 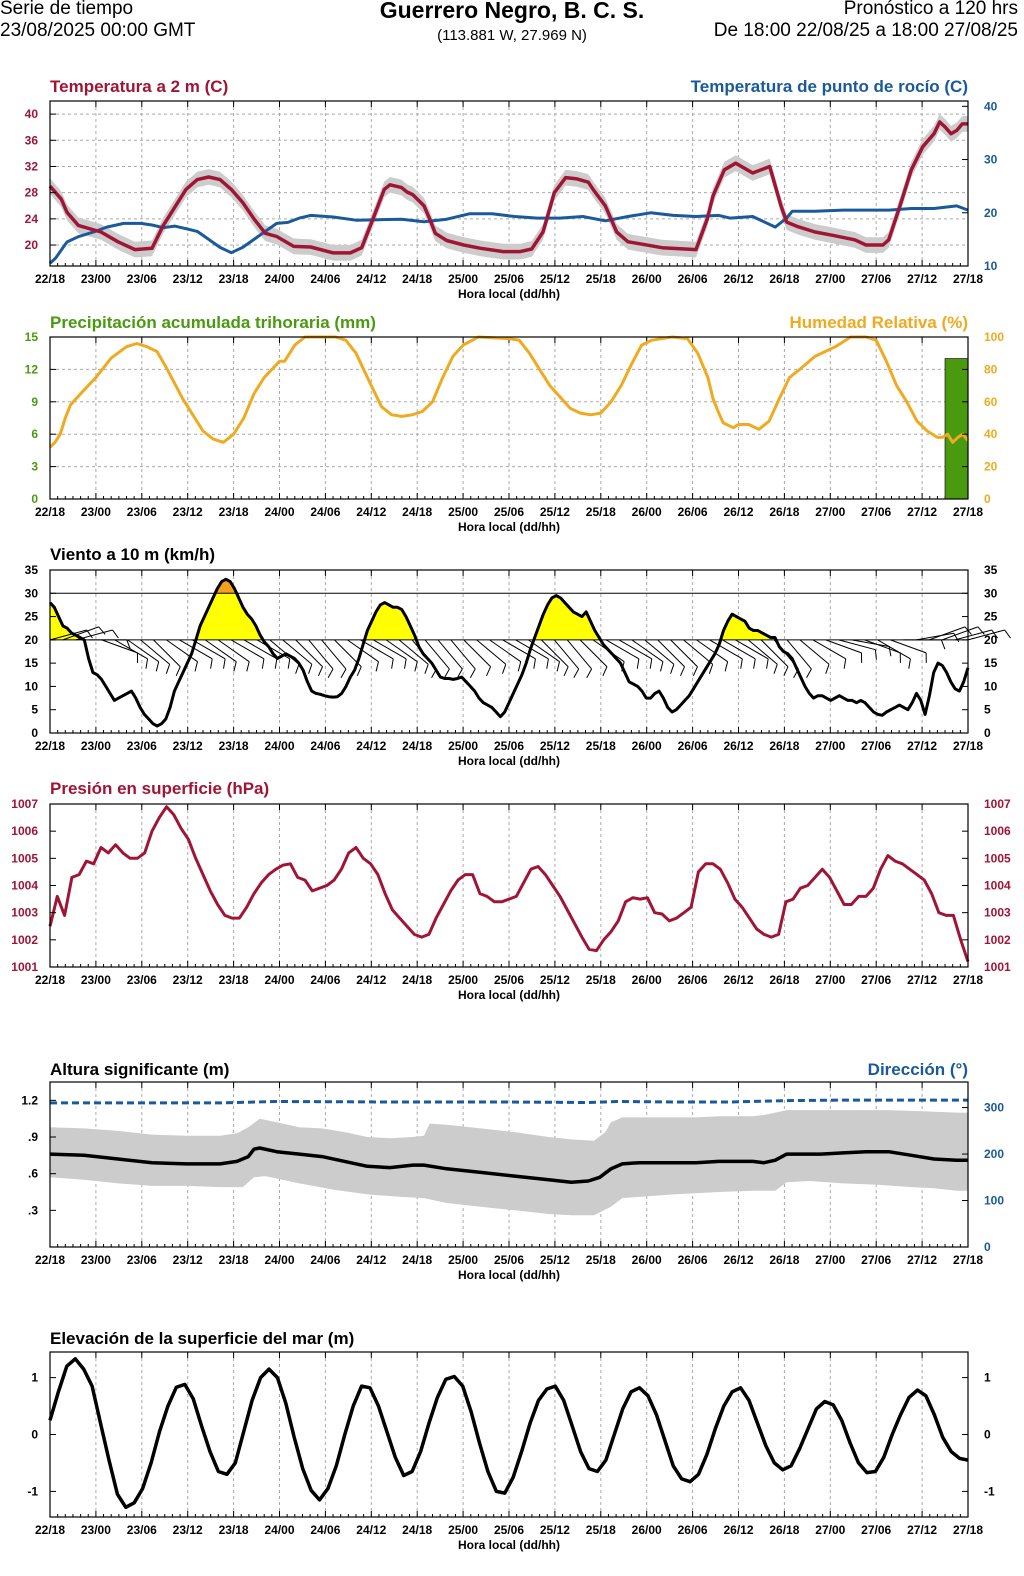 I want to click on x-tick-label: 23/12, so click(x=188, y=1530).